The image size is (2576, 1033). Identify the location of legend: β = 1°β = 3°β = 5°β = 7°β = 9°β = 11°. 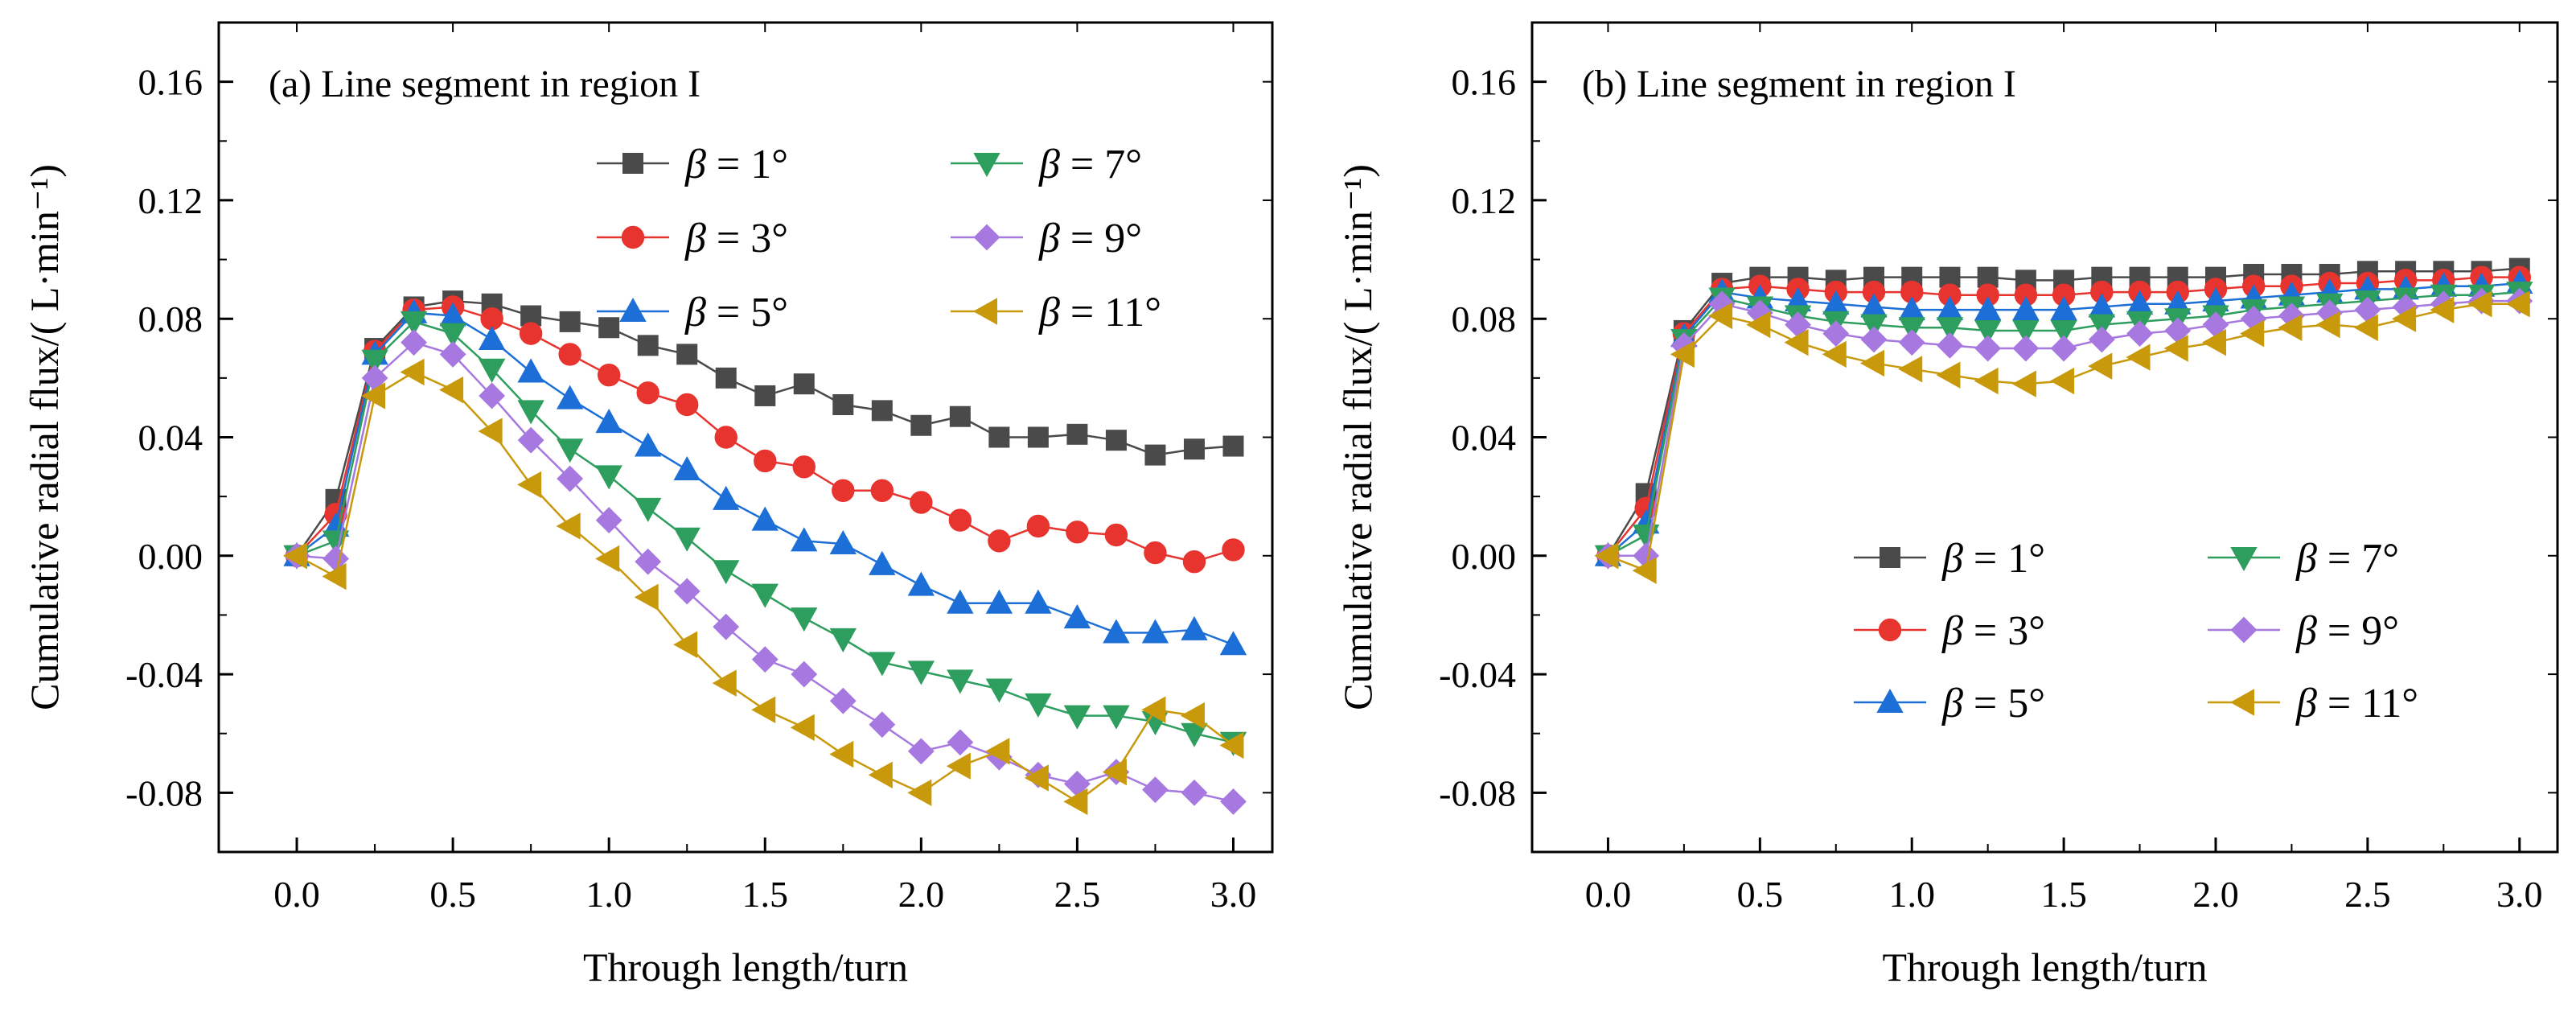
(2136, 631).